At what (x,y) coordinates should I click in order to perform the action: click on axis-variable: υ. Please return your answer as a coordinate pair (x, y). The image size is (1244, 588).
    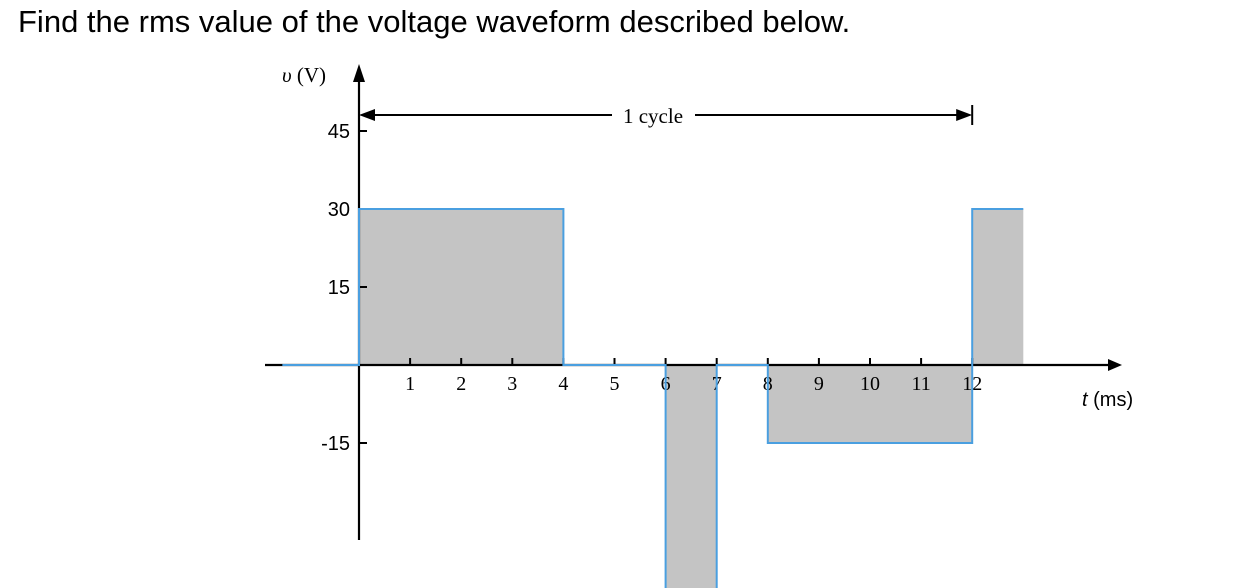
    Looking at the image, I should click on (287, 75).